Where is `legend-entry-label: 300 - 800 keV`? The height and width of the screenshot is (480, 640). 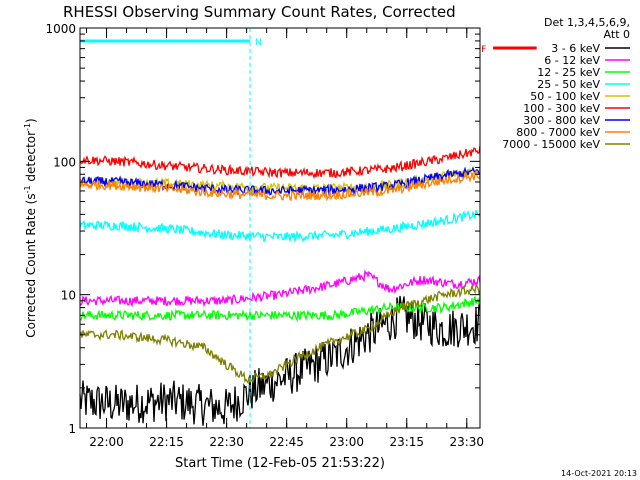
legend-entry-label: 300 - 800 keV is located at coordinates (561, 120).